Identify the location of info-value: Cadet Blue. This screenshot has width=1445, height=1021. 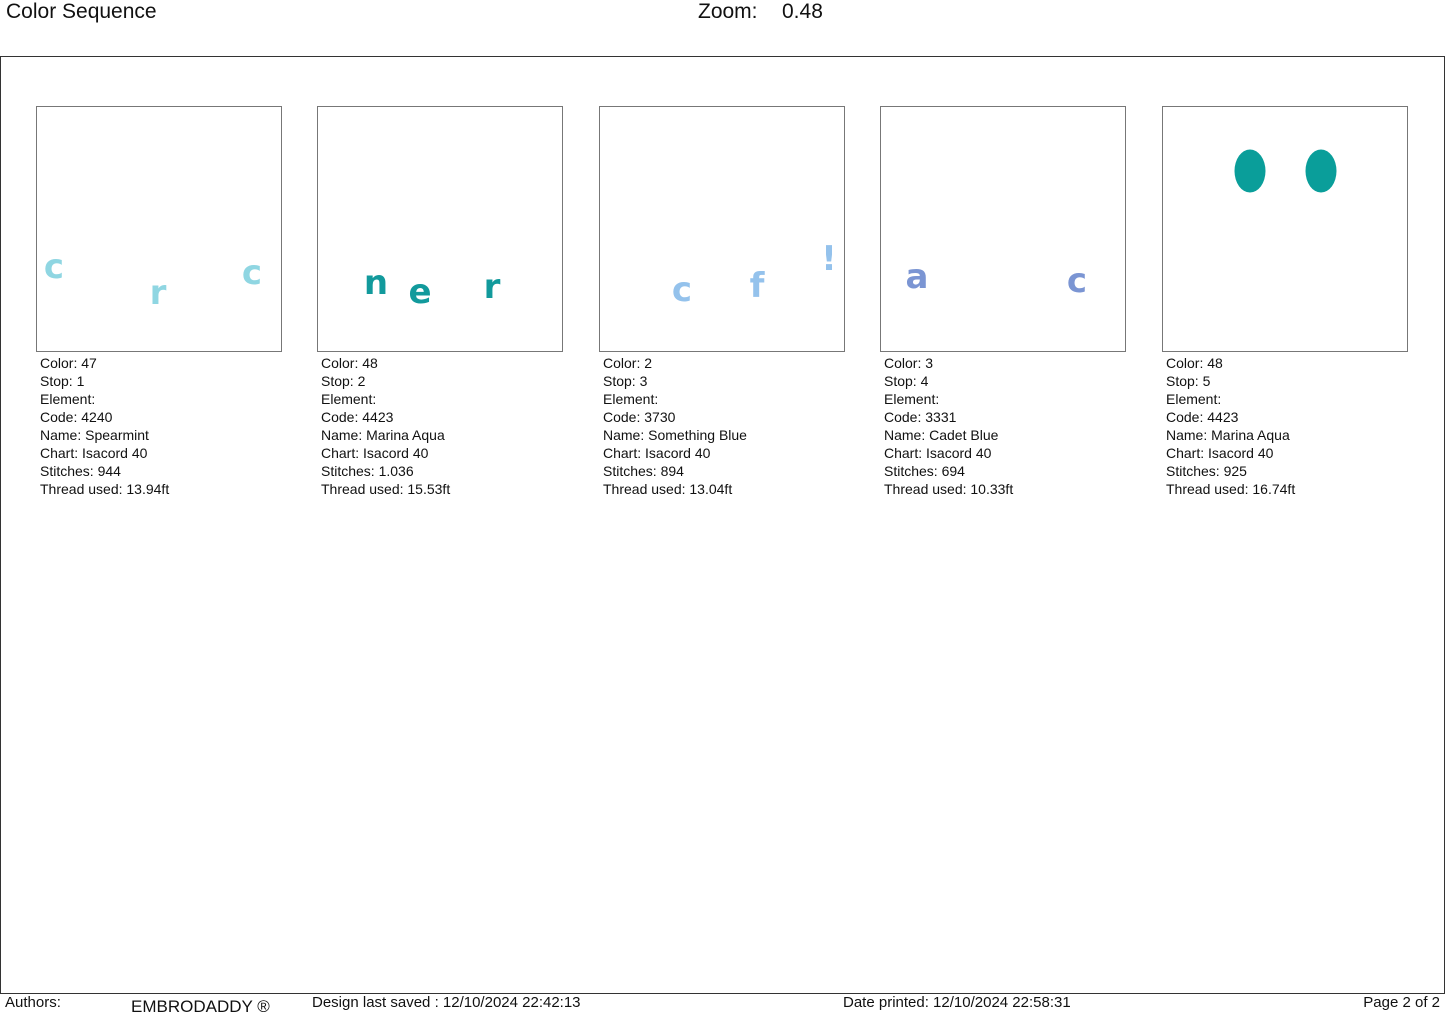
(964, 435).